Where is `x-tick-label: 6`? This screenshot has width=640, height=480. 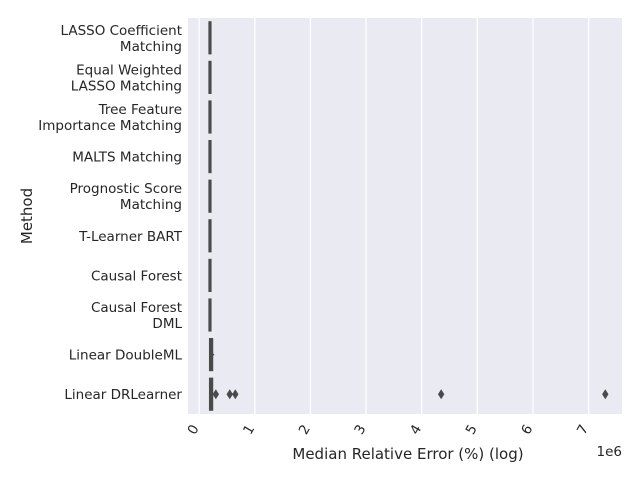
x-tick-label: 6 is located at coordinates (527, 429).